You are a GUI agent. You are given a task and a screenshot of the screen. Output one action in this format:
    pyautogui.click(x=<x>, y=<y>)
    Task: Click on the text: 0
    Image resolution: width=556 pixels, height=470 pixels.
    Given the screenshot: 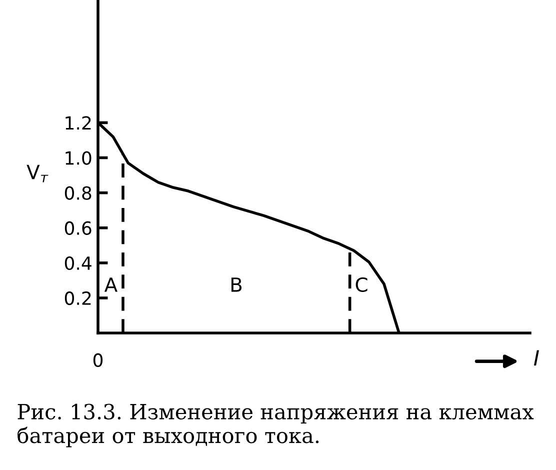 What is the action you would take?
    pyautogui.click(x=98, y=360)
    